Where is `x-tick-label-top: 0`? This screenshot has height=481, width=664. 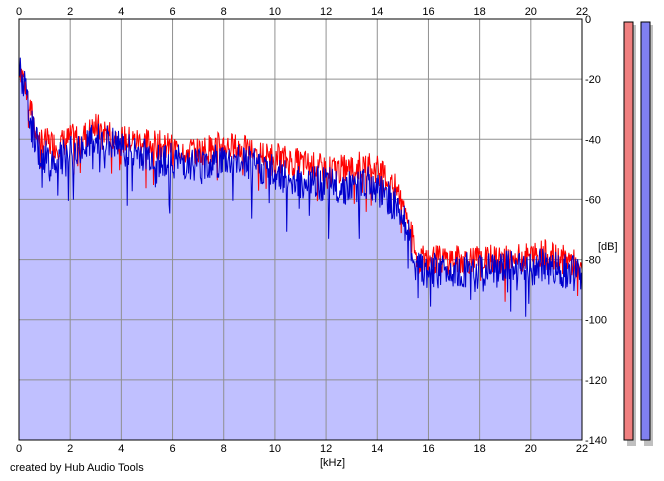 x-tick-label-top: 0 is located at coordinates (19, 12).